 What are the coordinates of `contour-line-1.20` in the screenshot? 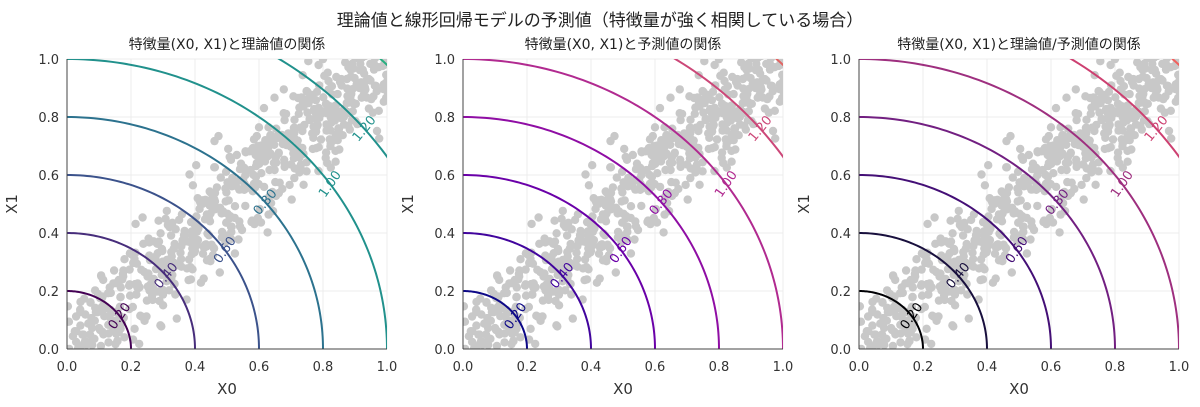 It's located at (332, 109).